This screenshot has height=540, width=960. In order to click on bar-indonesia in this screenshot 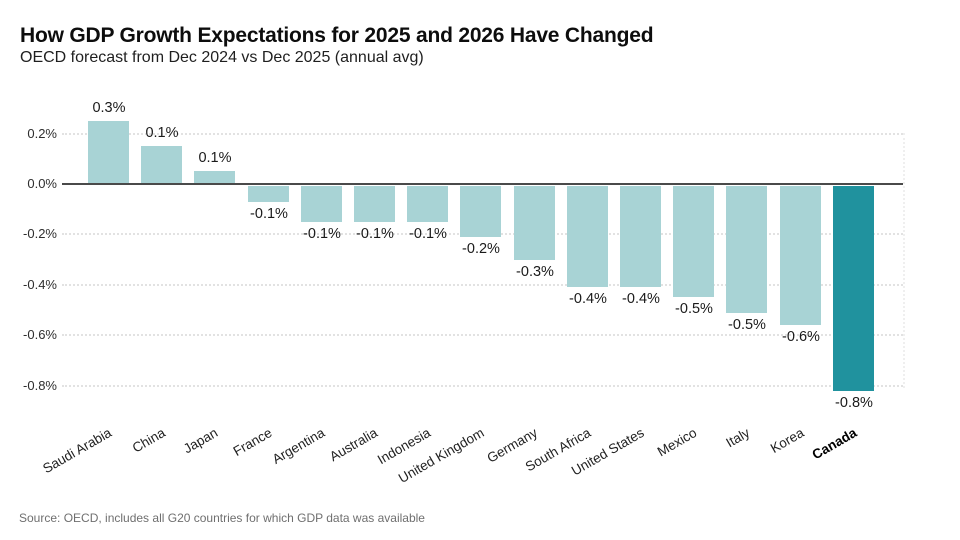, I will do `click(427, 204)`.